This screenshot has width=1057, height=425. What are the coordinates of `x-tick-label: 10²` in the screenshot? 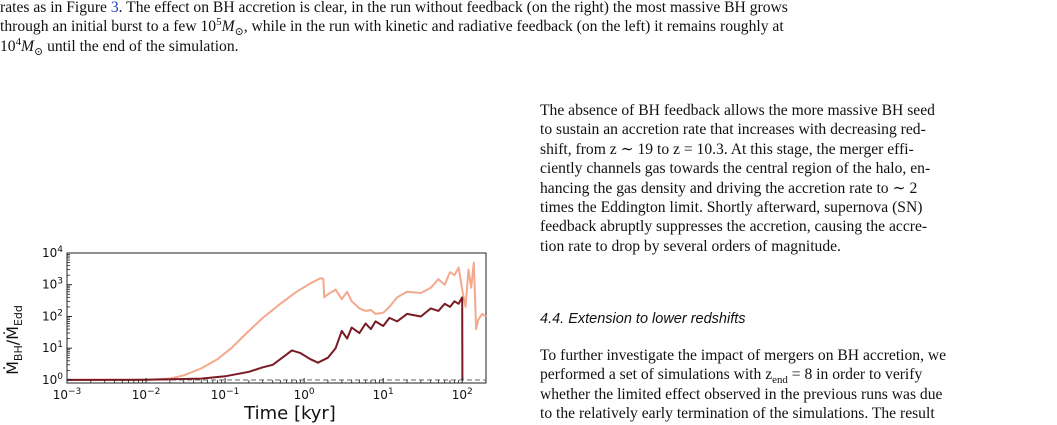 It's located at (462, 394).